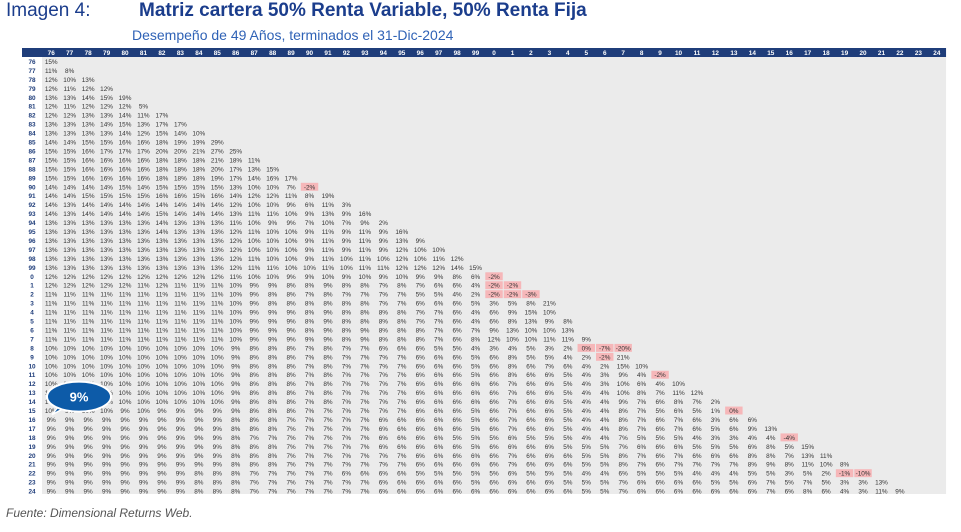 The height and width of the screenshot is (532, 961). What do you see at coordinates (217, 160) in the screenshot?
I see `cell-value: 21%` at bounding box center [217, 160].